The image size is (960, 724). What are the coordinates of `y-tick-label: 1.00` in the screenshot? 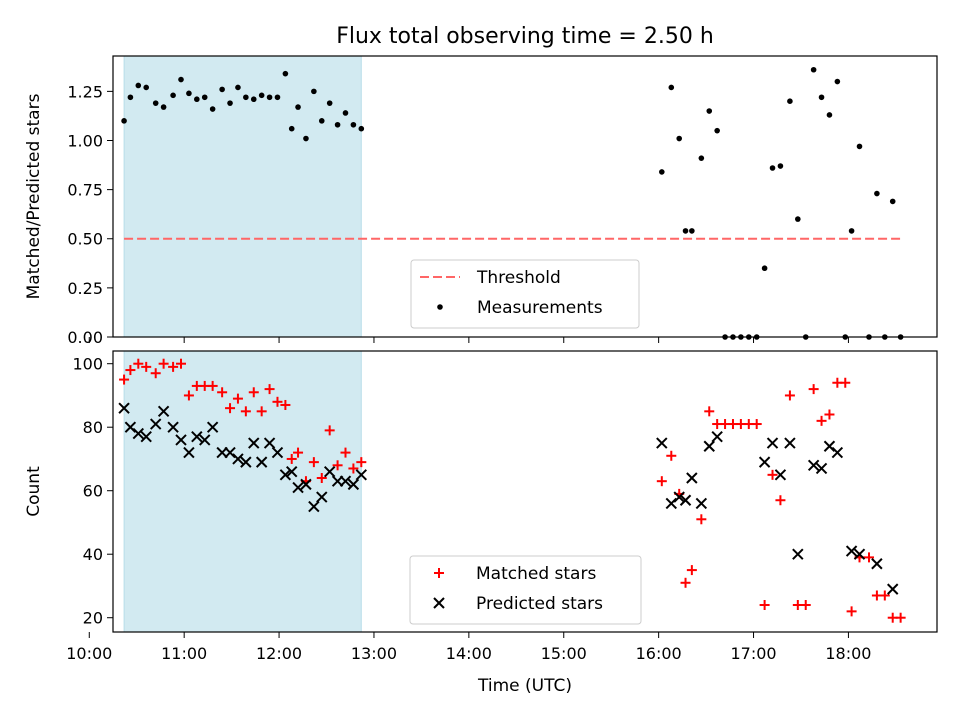 It's located at (85, 140).